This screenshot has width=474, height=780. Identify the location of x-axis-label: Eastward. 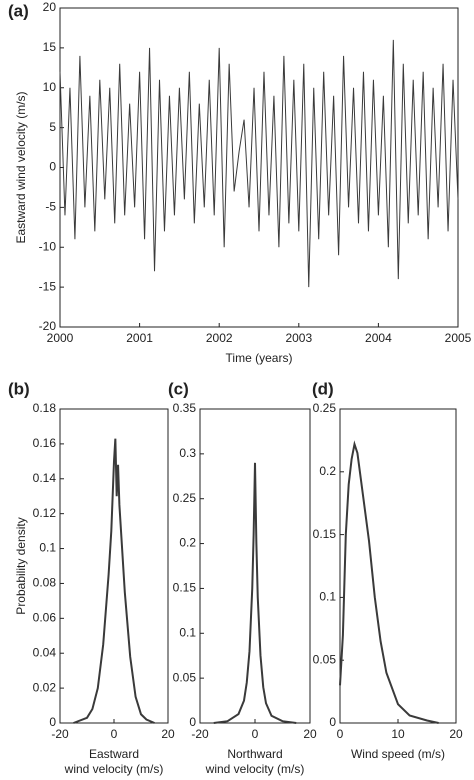
(114, 754).